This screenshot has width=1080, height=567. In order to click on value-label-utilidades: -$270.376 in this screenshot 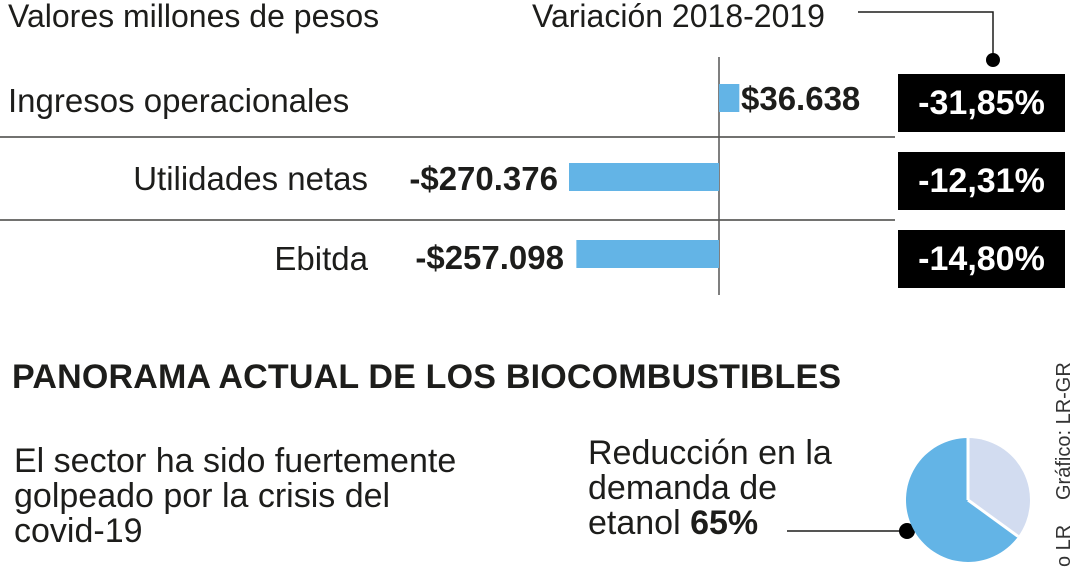, I will do `click(483, 178)`.